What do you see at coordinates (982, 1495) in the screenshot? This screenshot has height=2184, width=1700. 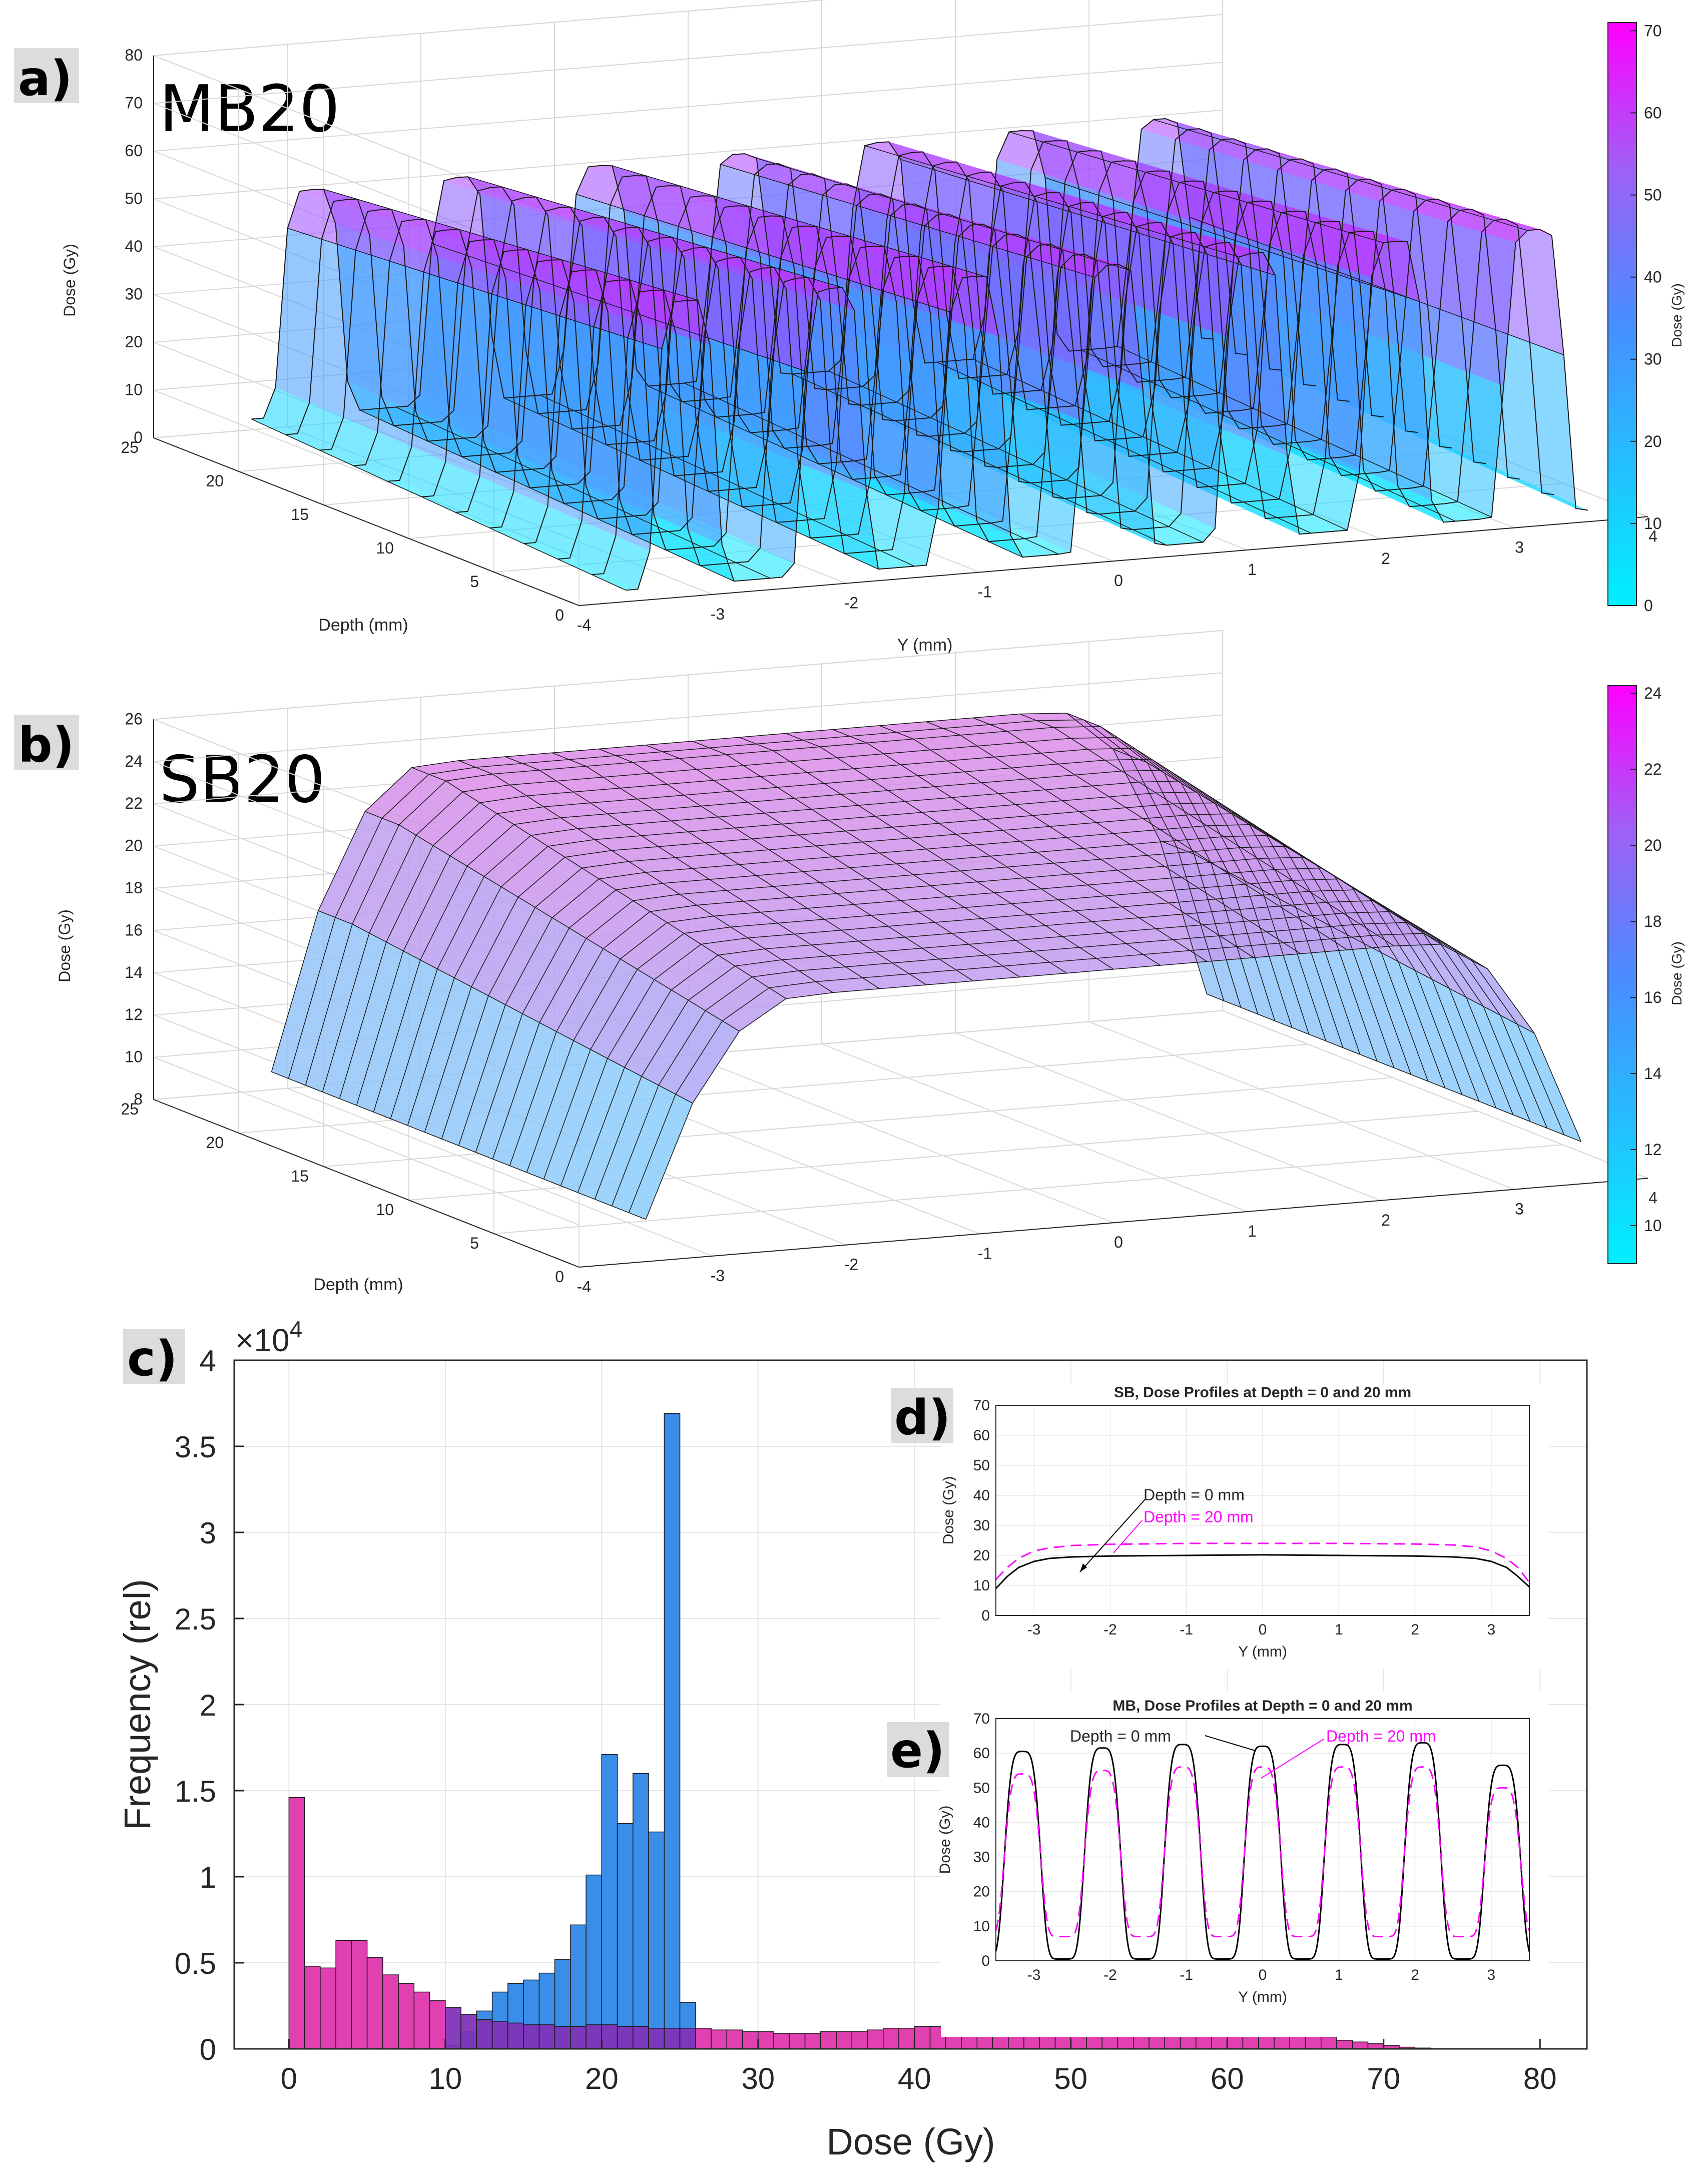 I see `panel-d-ytick-label: 40` at bounding box center [982, 1495].